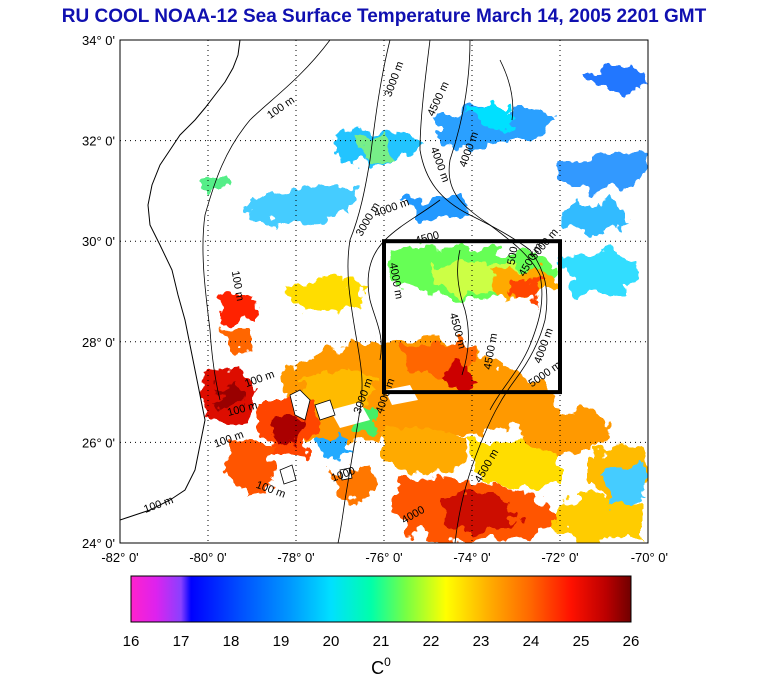 This screenshot has height=680, width=768. What do you see at coordinates (207, 557) in the screenshot?
I see `longitude-tick-label: -80° 0'` at bounding box center [207, 557].